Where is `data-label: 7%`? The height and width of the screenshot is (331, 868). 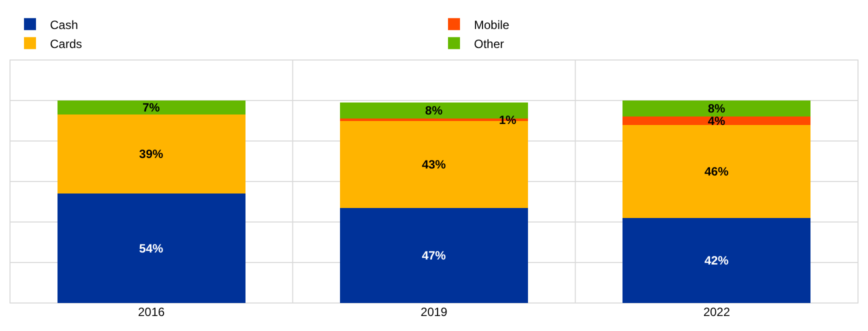
data-label: 7% is located at coordinates (151, 107).